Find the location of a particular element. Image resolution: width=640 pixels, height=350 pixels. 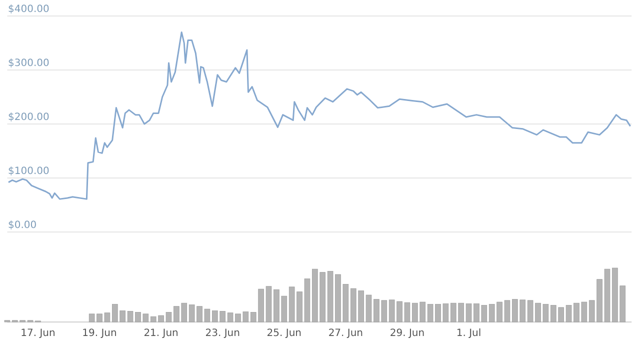

y-tick-label: $100.00 is located at coordinates (29, 171).